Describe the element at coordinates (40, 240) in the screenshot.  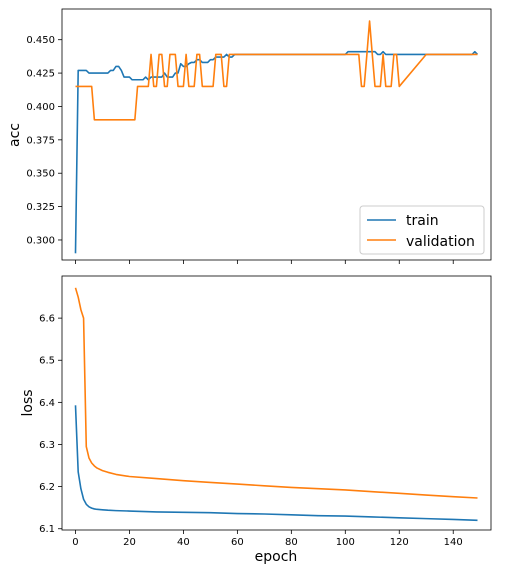
I see `acc-y-tick-label: 0.300` at that location.